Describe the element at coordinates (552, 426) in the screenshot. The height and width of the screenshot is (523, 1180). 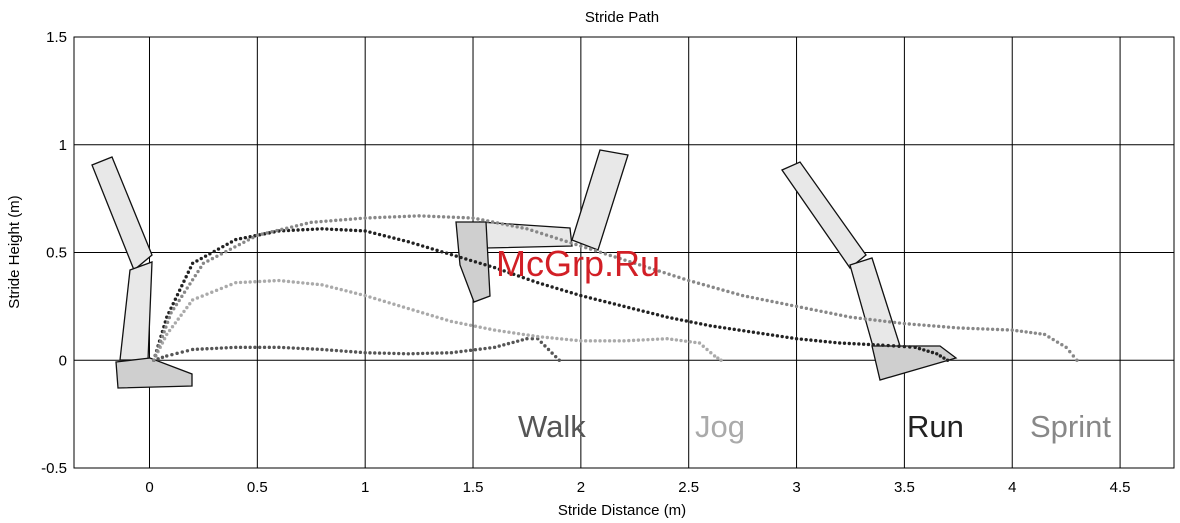
I see `series-label-walk: Walk` at that location.